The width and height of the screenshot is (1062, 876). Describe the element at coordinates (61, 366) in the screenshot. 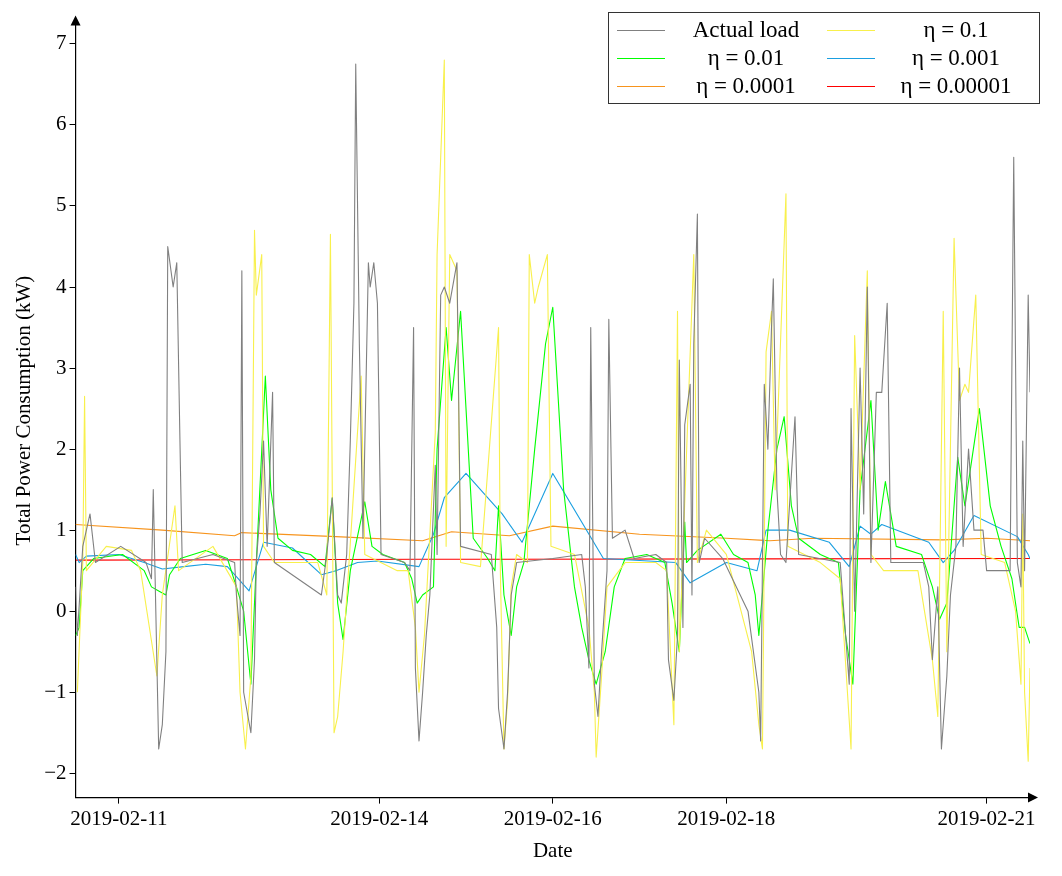

I see `y-tick-label: 3` at that location.